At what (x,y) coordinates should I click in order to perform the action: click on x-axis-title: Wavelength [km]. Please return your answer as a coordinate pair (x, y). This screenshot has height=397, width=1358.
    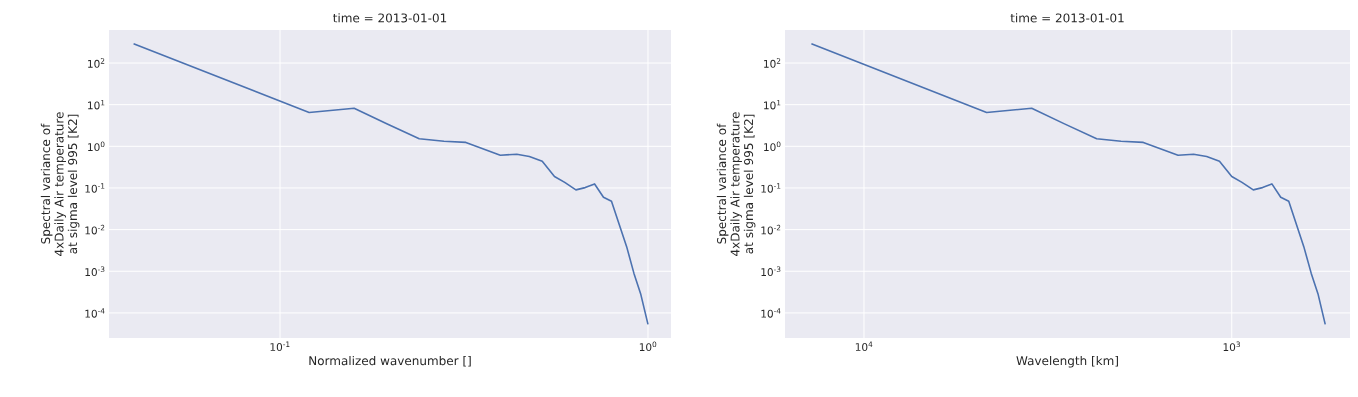
    Looking at the image, I should click on (1067, 361).